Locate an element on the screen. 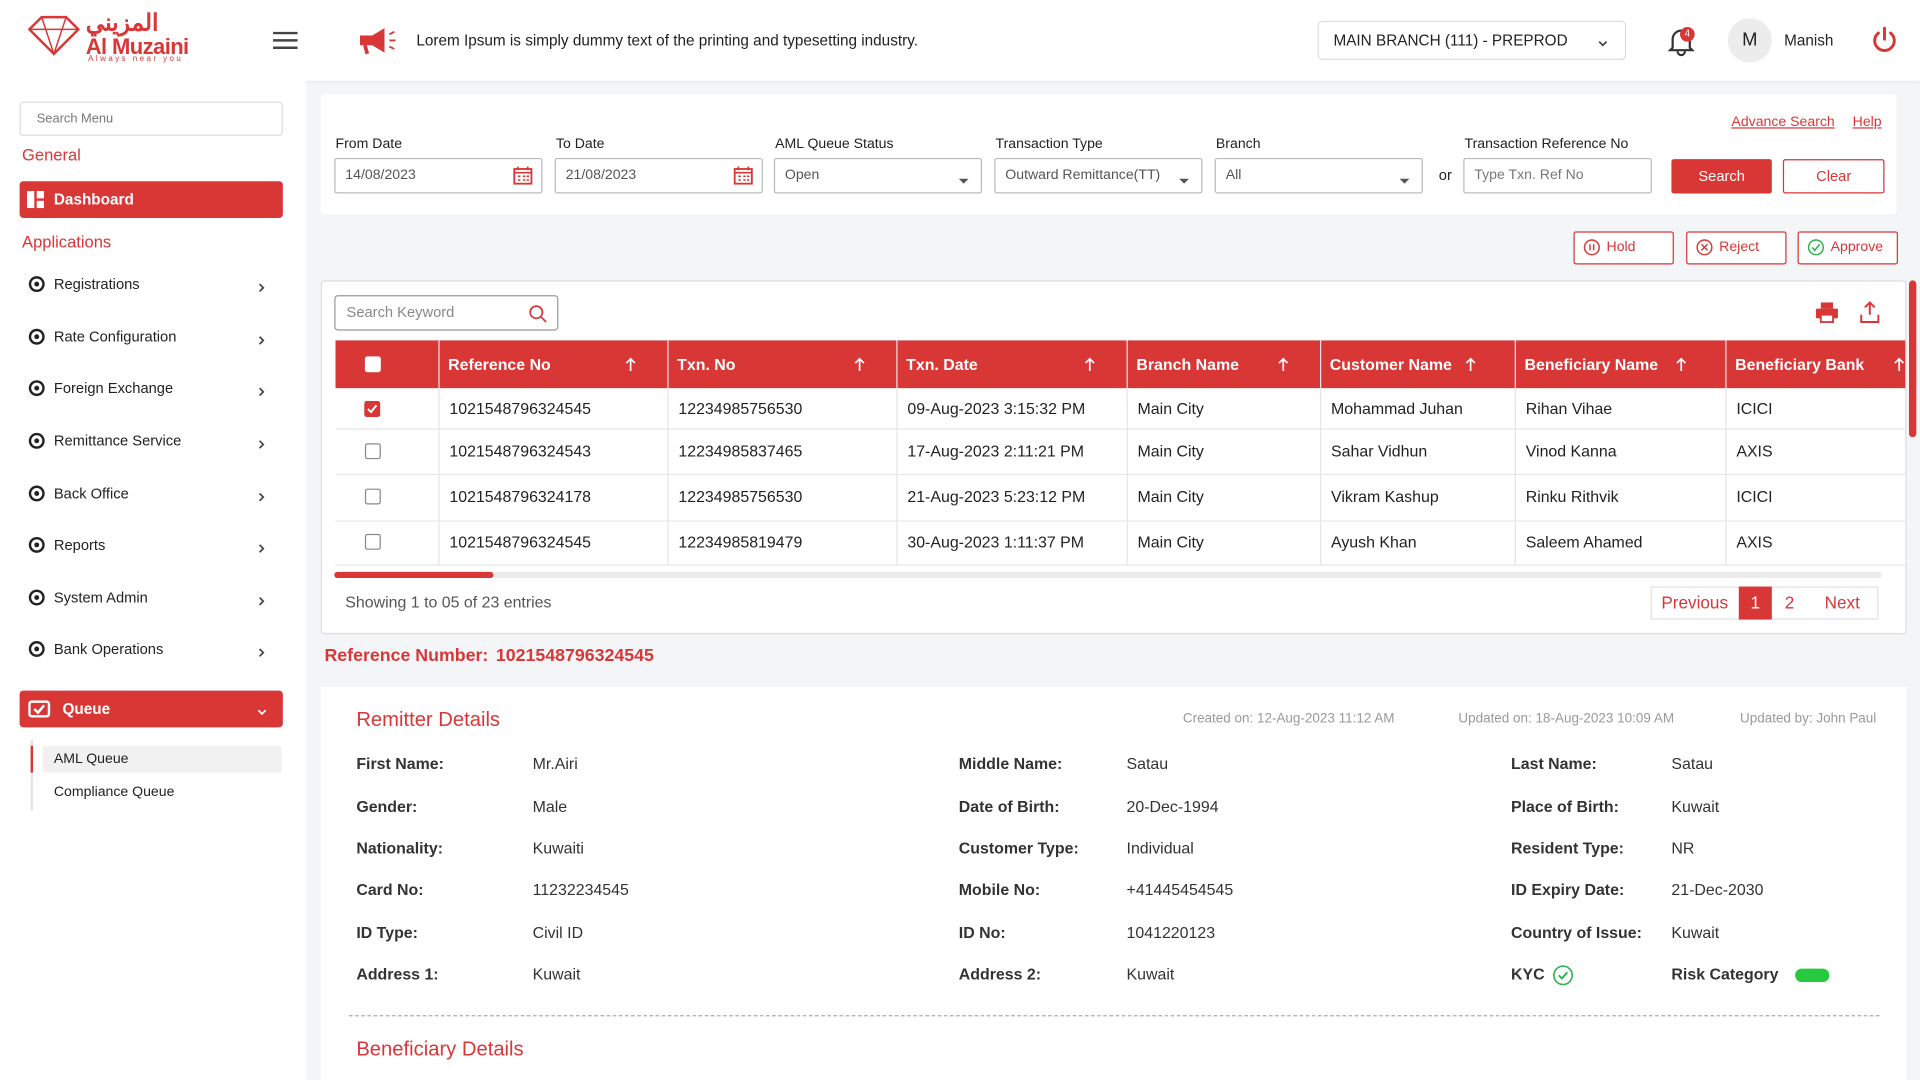 This screenshot has width=1920, height=1080. logo-tagline: Always near you is located at coordinates (136, 59).